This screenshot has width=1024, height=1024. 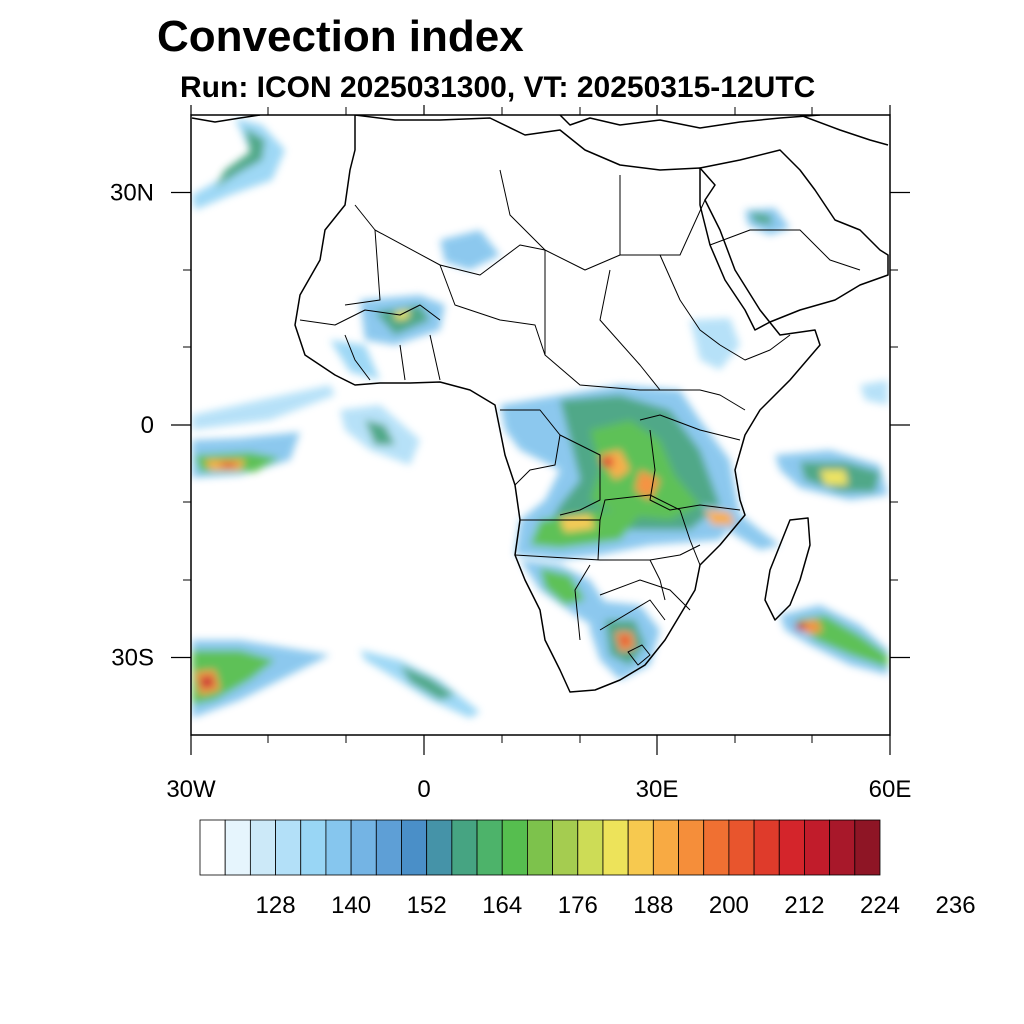 I want to click on arabia-coastline, so click(x=794, y=240).